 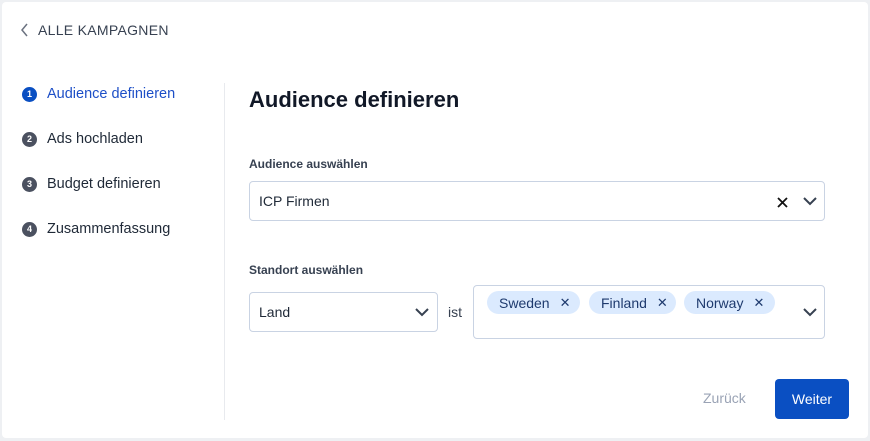 I want to click on tag-sweden: Sweden ✕, so click(x=533, y=302).